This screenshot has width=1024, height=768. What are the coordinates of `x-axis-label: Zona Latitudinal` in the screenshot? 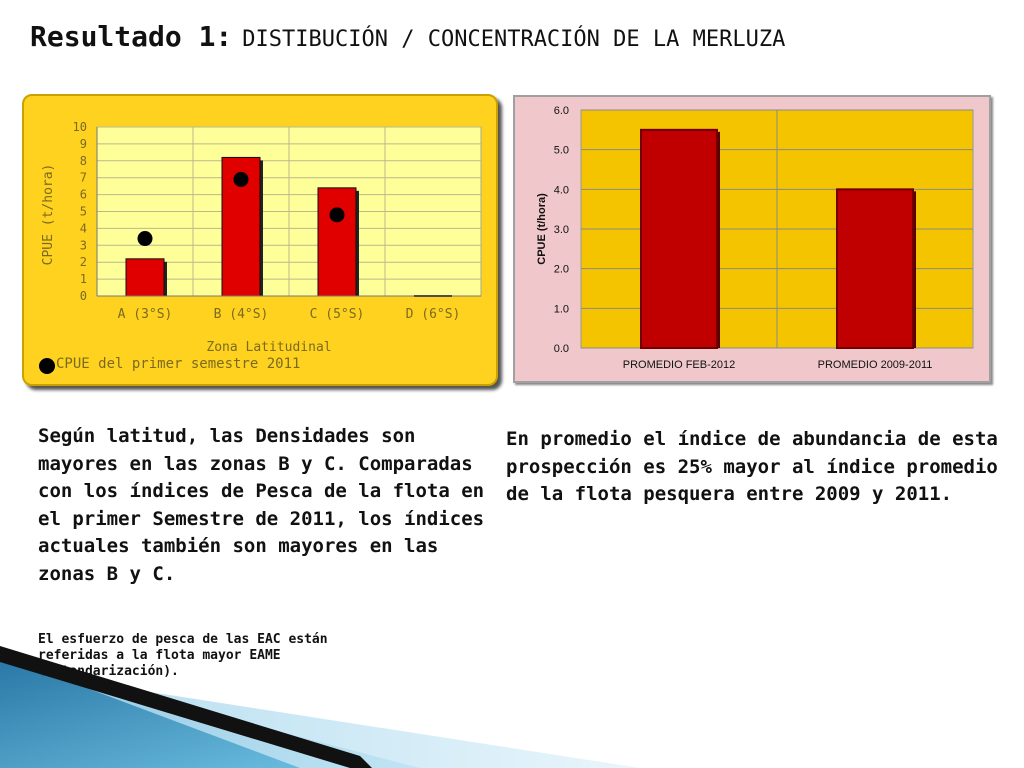 It's located at (268, 347).